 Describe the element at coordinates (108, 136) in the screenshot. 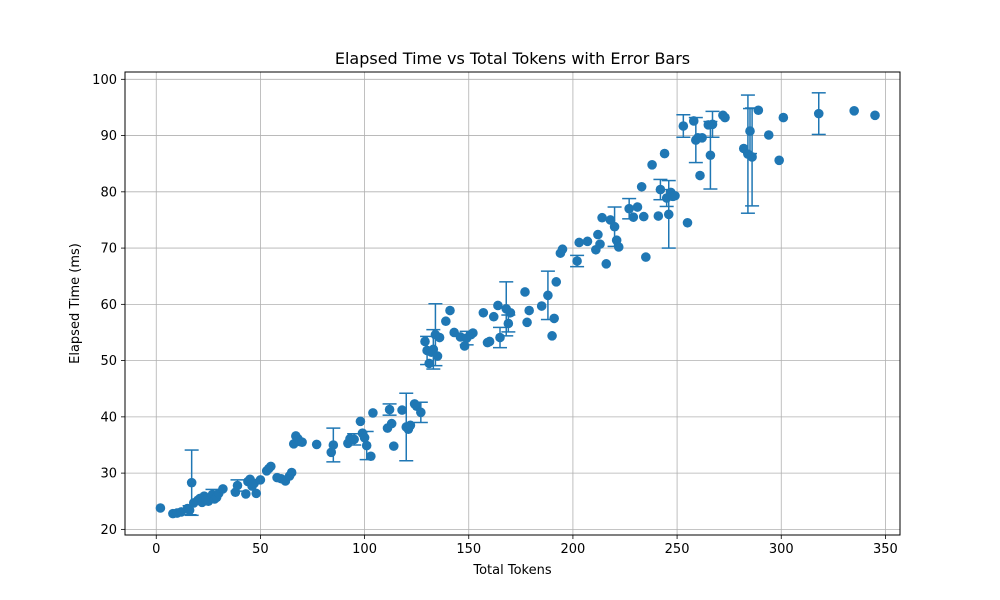

I see `y-tick-label: 90` at that location.